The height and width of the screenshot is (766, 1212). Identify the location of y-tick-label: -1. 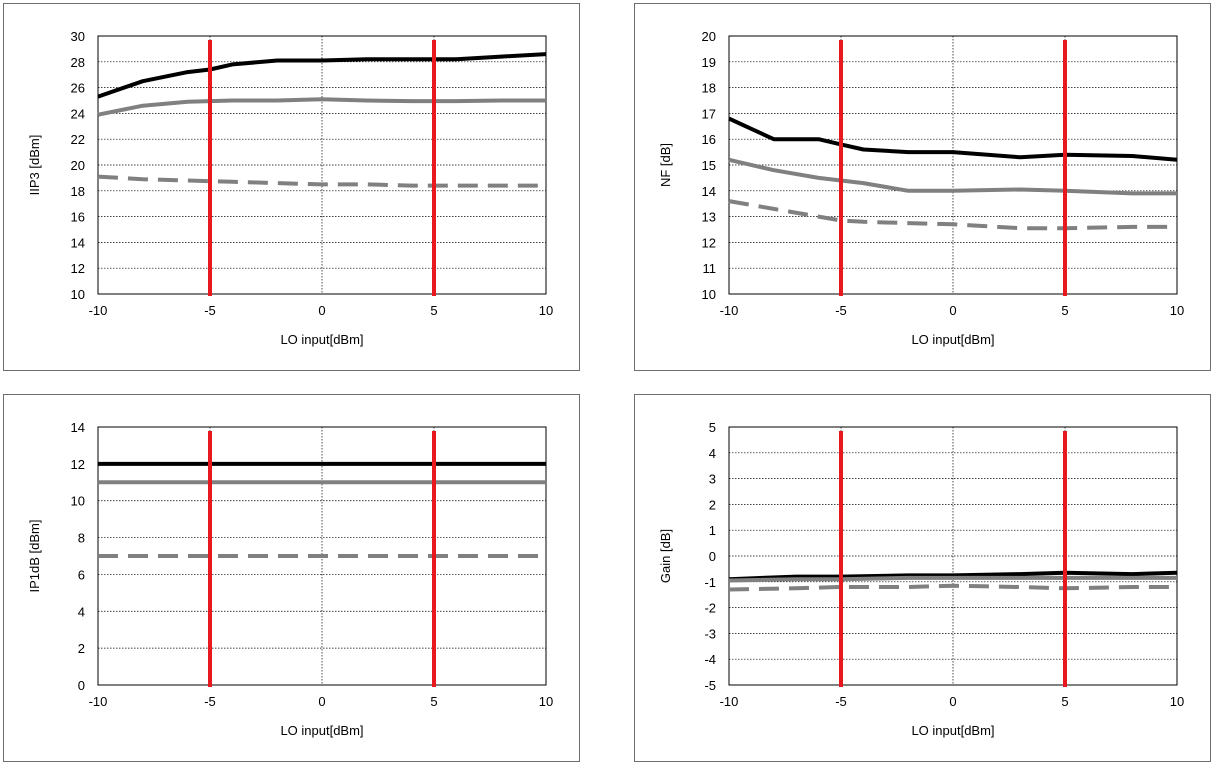
(710, 582).